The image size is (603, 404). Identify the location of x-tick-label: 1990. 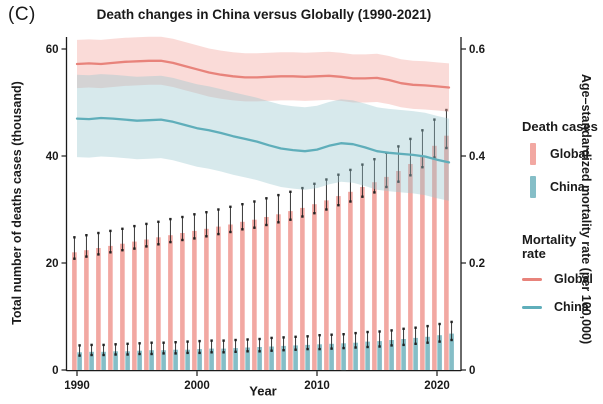
(77, 386).